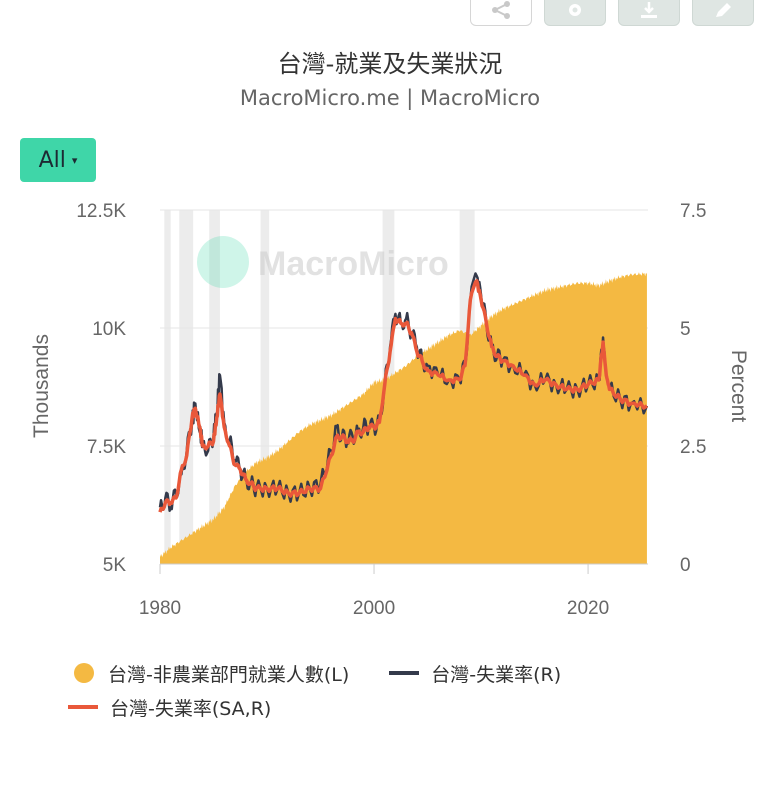 This screenshot has height=789, width=780. I want to click on edit-icon, so click(723, 10).